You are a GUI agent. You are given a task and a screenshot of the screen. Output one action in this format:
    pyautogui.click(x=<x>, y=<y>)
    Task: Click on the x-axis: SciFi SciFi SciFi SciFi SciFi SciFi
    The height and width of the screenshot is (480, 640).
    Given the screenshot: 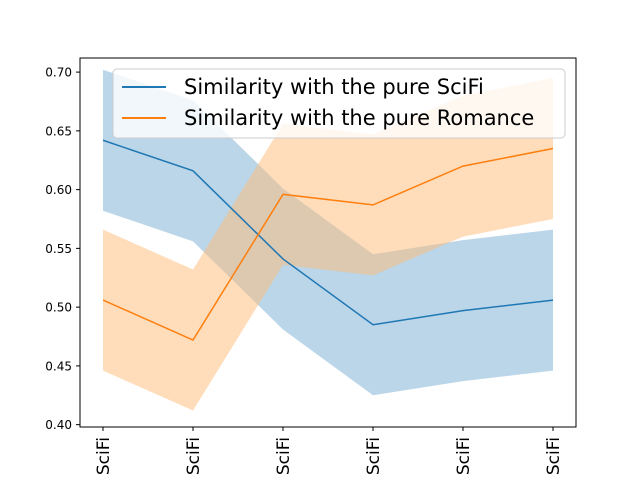 What is the action you would take?
    pyautogui.click(x=329, y=451)
    